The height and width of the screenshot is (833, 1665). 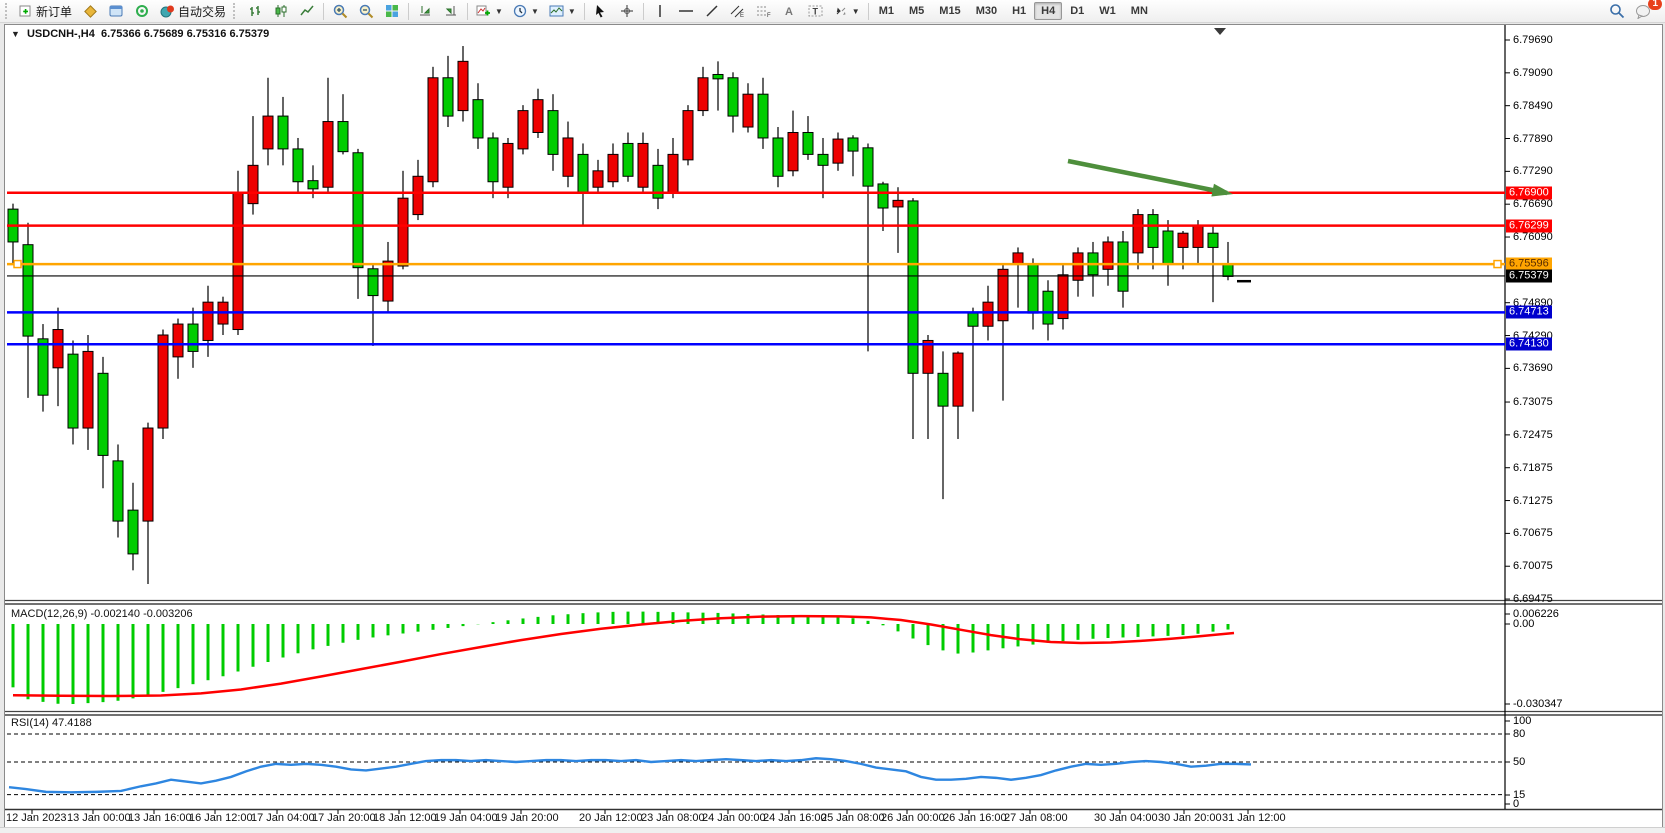 I want to click on autotrading-label: 自动交易, so click(x=202, y=11).